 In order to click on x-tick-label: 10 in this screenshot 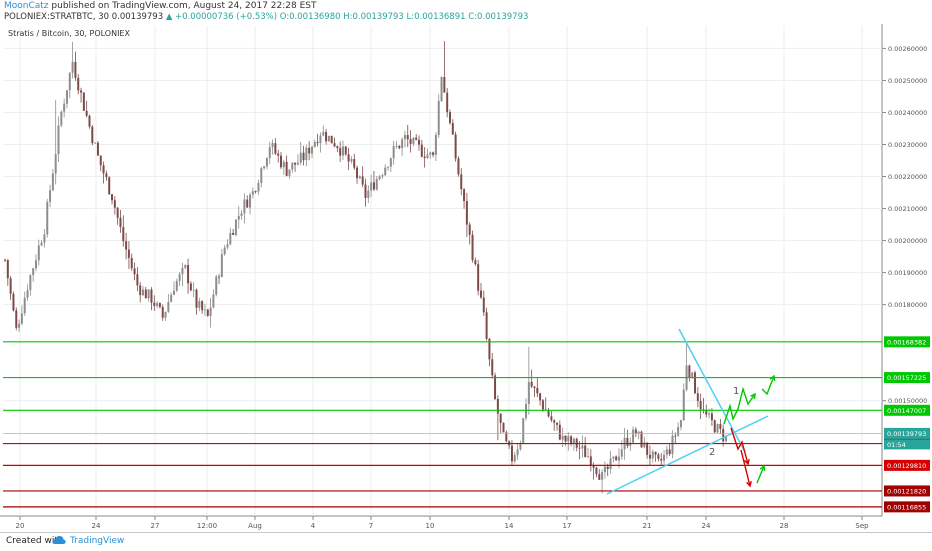, I will do `click(430, 526)`.